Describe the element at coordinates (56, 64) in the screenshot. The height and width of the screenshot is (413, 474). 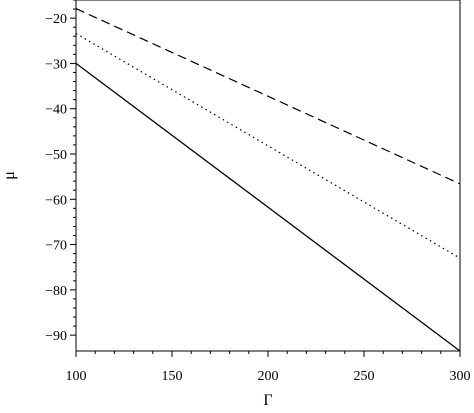
I see `y-tick-label: −30` at that location.